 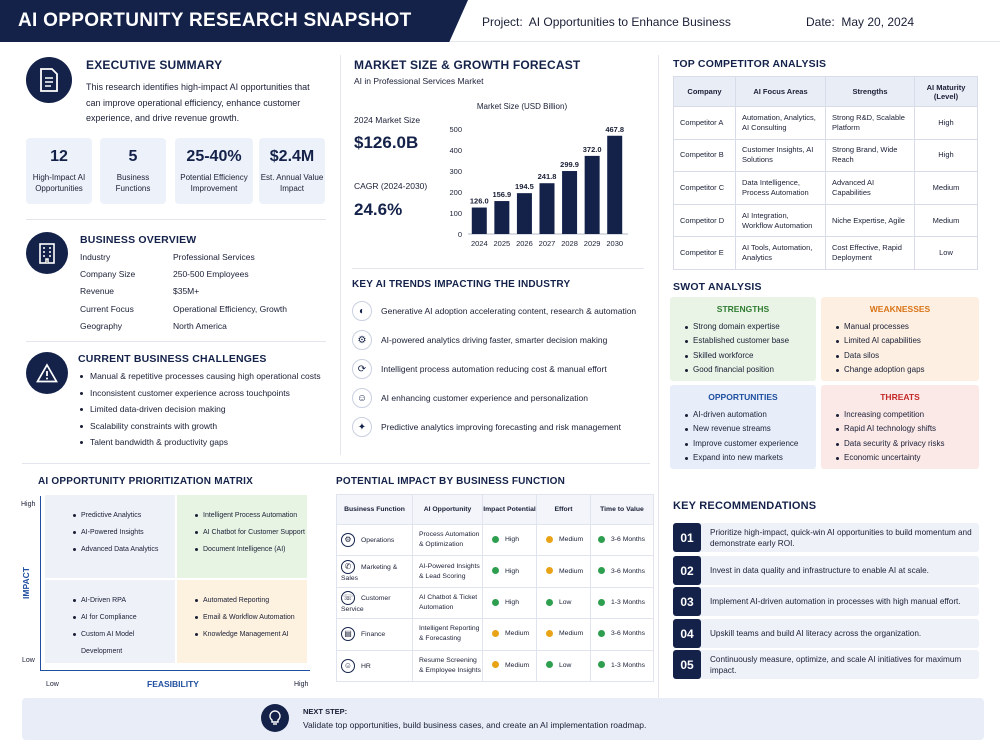 What do you see at coordinates (348, 540) in the screenshot?
I see `gear-icon: ⚙` at bounding box center [348, 540].